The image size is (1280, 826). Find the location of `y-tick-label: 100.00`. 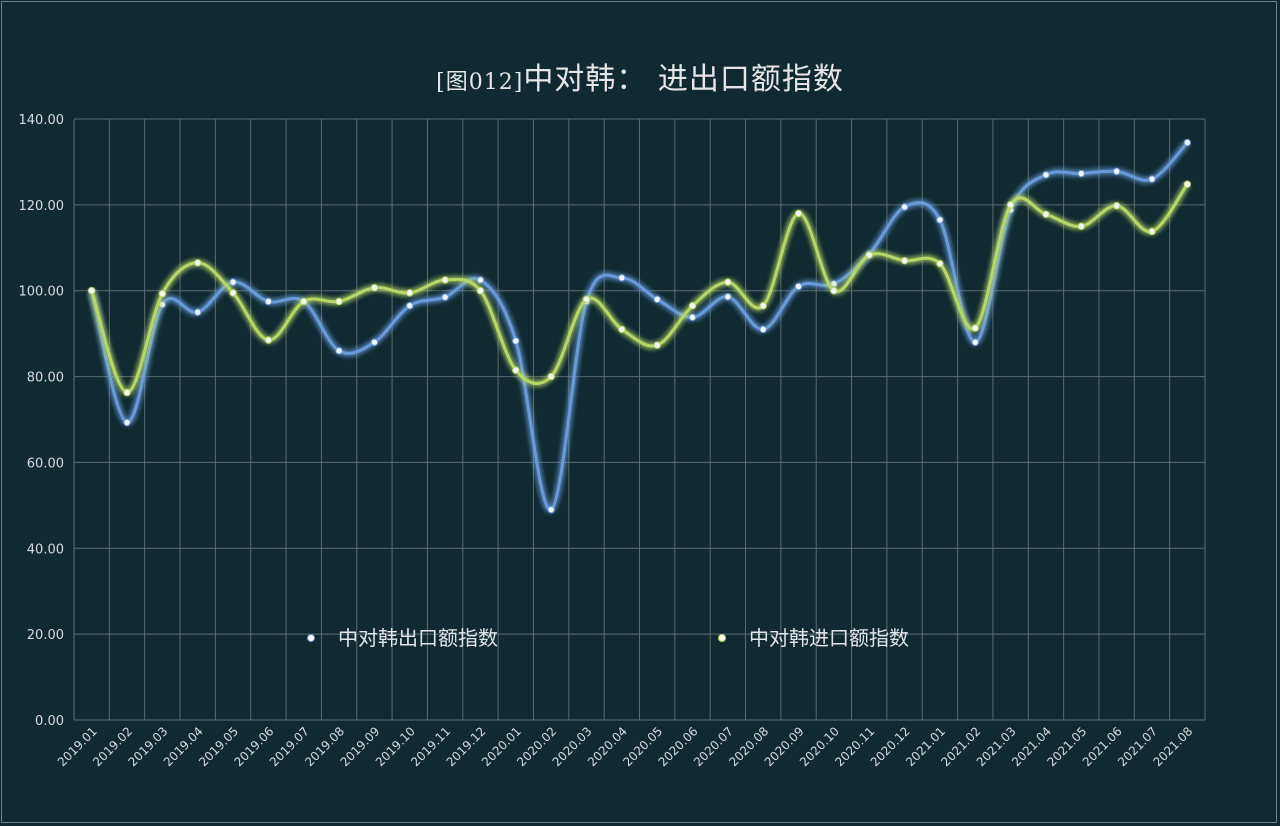

y-tick-label: 100.00 is located at coordinates (42, 292).